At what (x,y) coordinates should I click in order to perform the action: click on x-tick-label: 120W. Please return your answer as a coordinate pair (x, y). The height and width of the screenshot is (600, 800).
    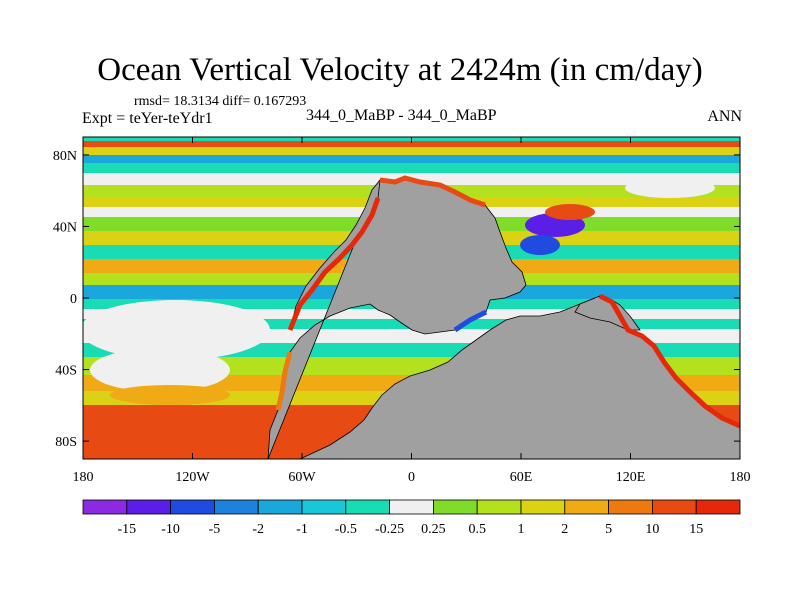
    Looking at the image, I should click on (192, 477).